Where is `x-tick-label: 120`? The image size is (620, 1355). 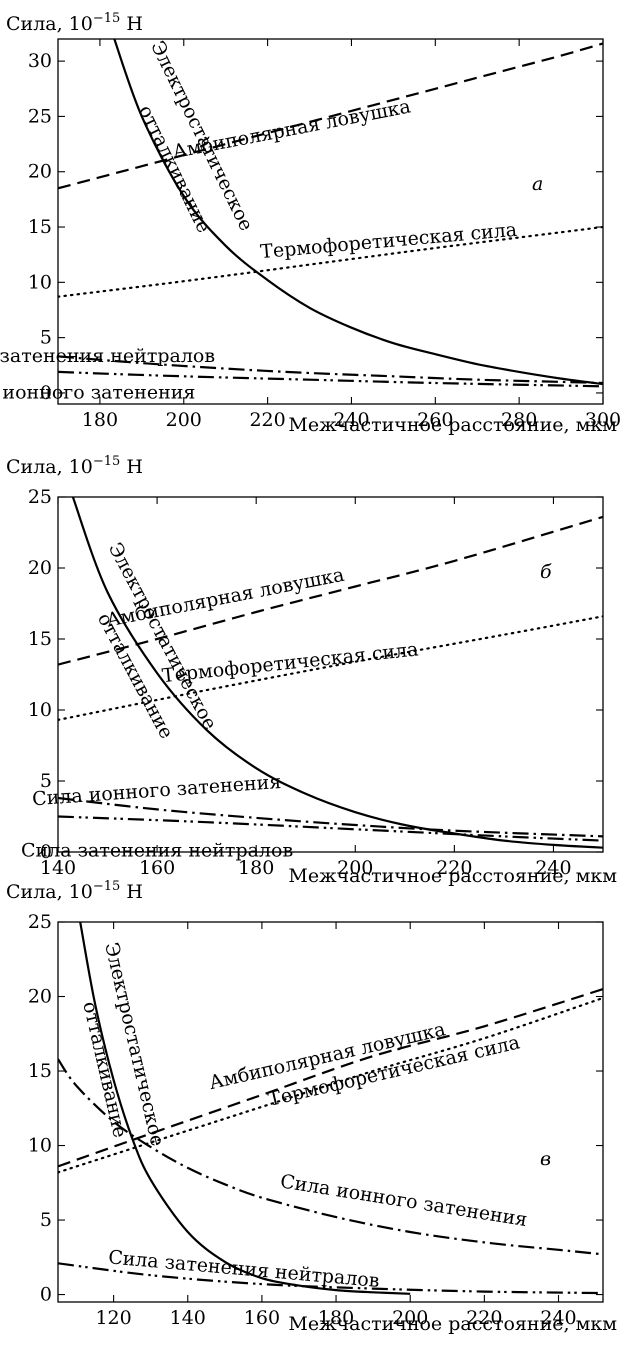 x-tick-label: 120 is located at coordinates (113, 1318).